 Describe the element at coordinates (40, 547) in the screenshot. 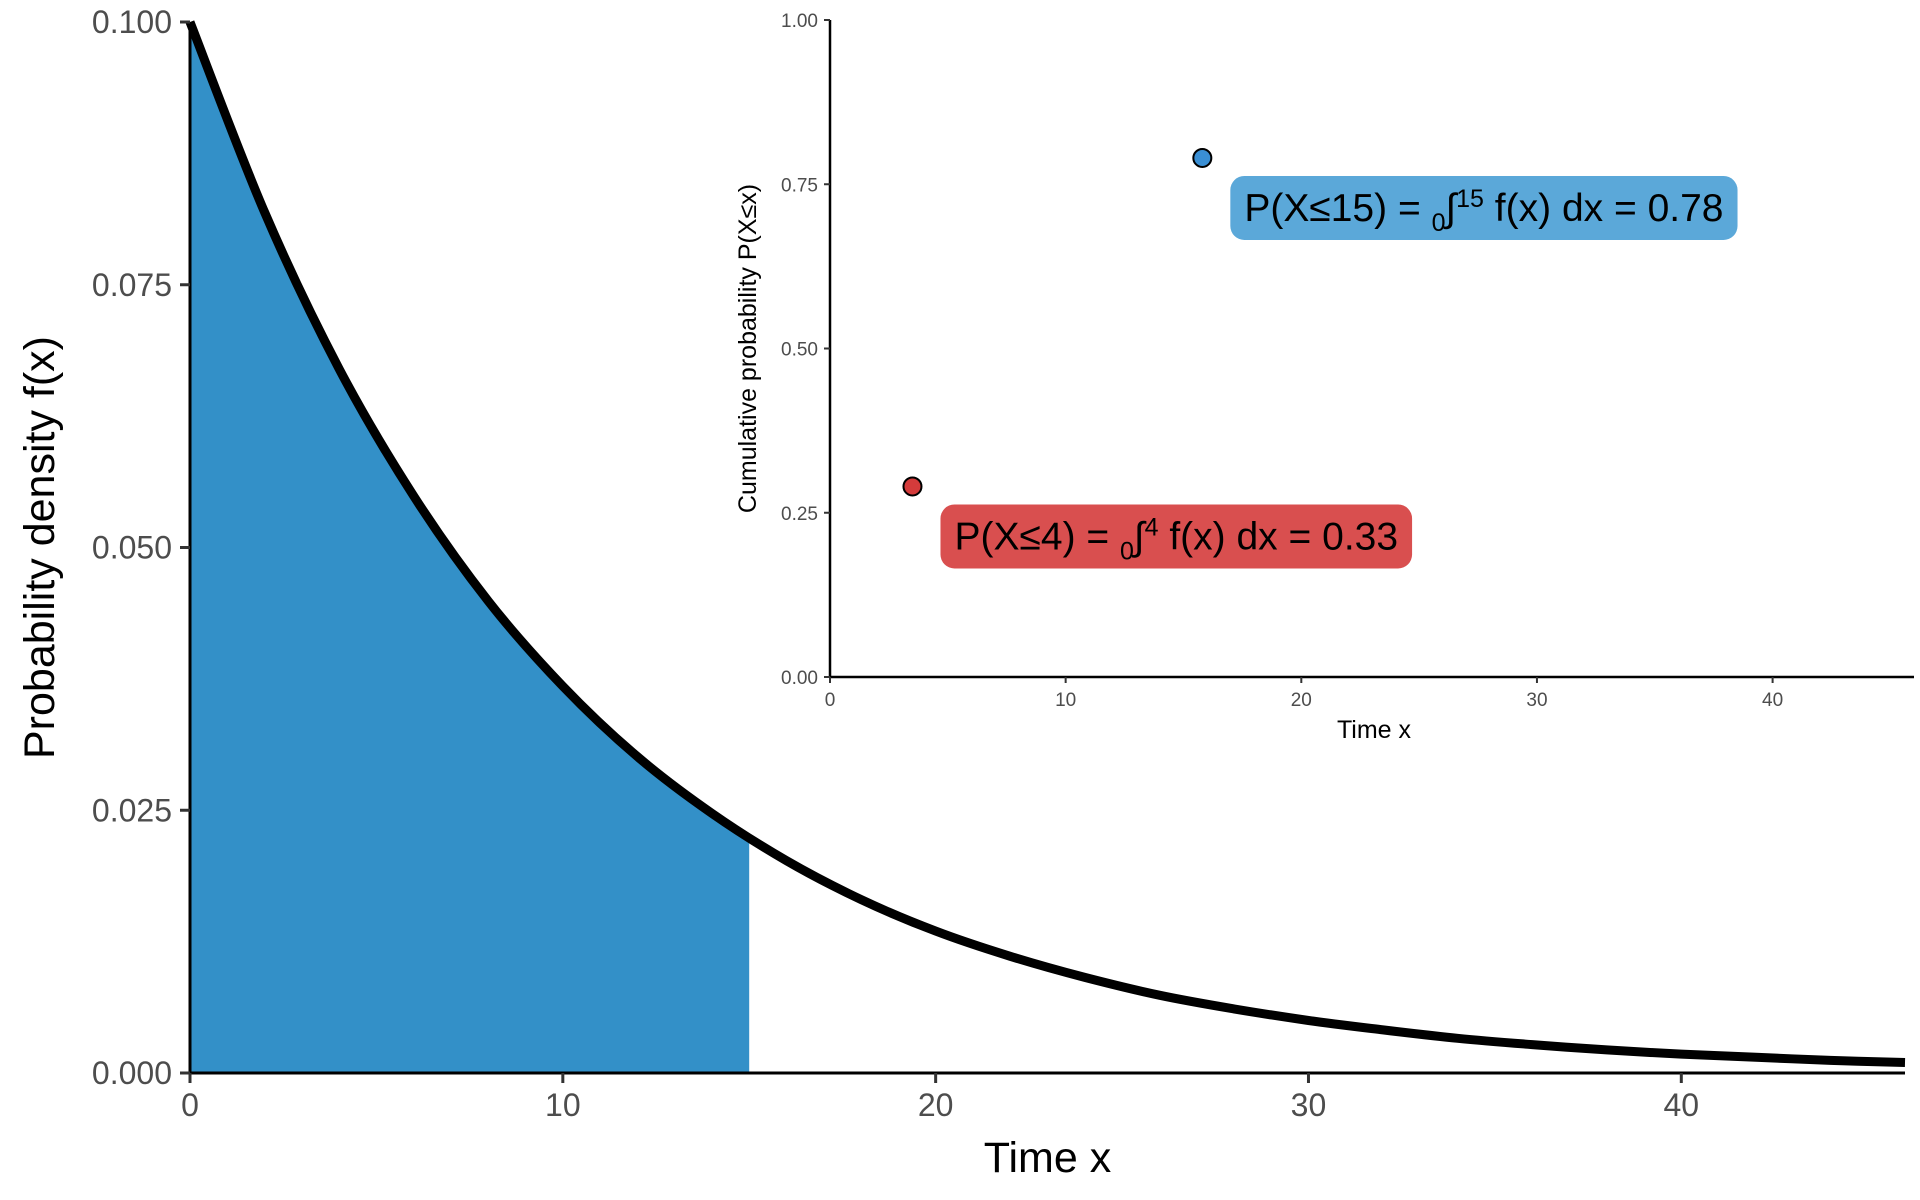

I see `y-axis-title: Probability density f(x)` at that location.